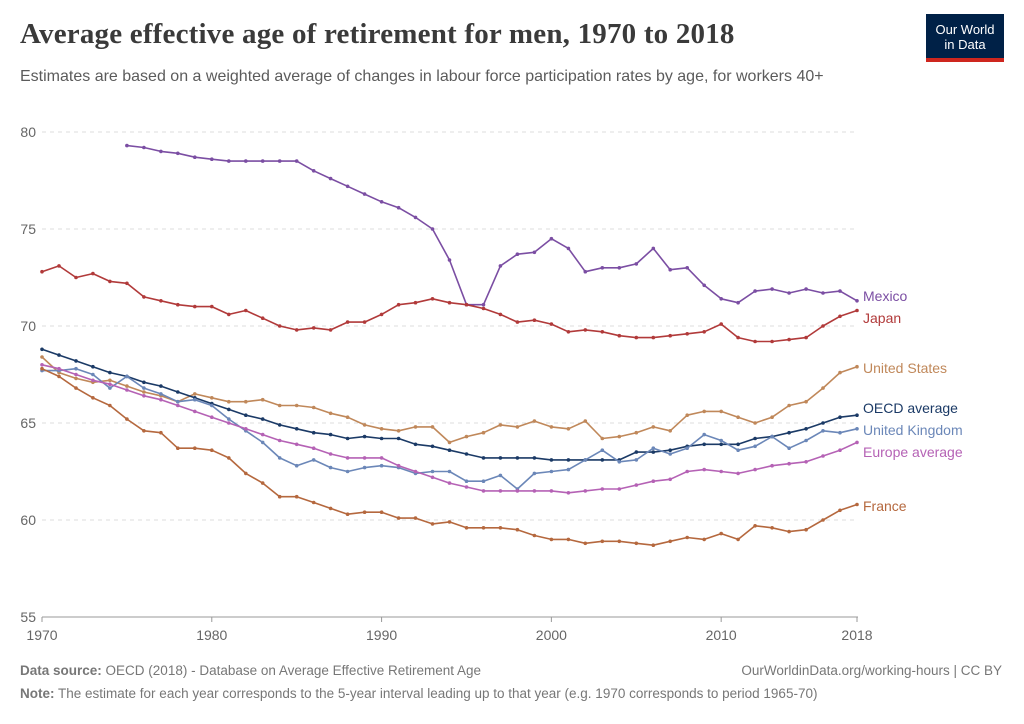  I want to click on series-japan, so click(449, 304).